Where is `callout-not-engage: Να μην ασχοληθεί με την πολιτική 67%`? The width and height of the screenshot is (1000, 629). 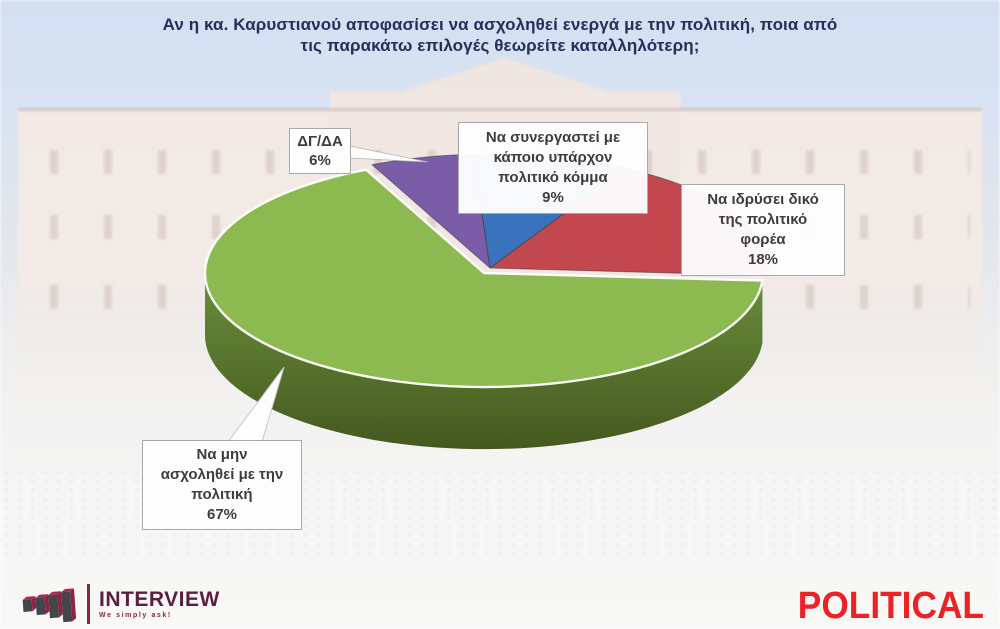
callout-not-engage: Να μην ασχοληθεί με την πολιτική 67% is located at coordinates (222, 485).